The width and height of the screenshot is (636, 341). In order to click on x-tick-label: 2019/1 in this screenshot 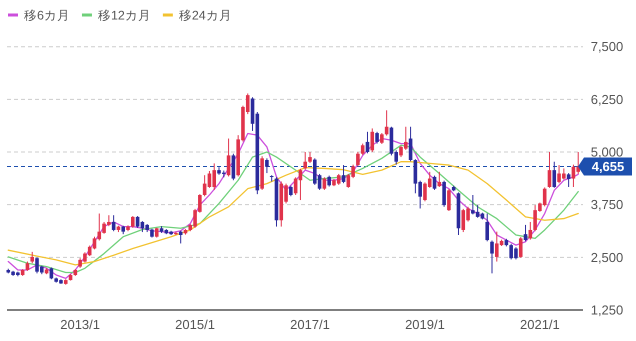, I will do `click(425, 324)`.